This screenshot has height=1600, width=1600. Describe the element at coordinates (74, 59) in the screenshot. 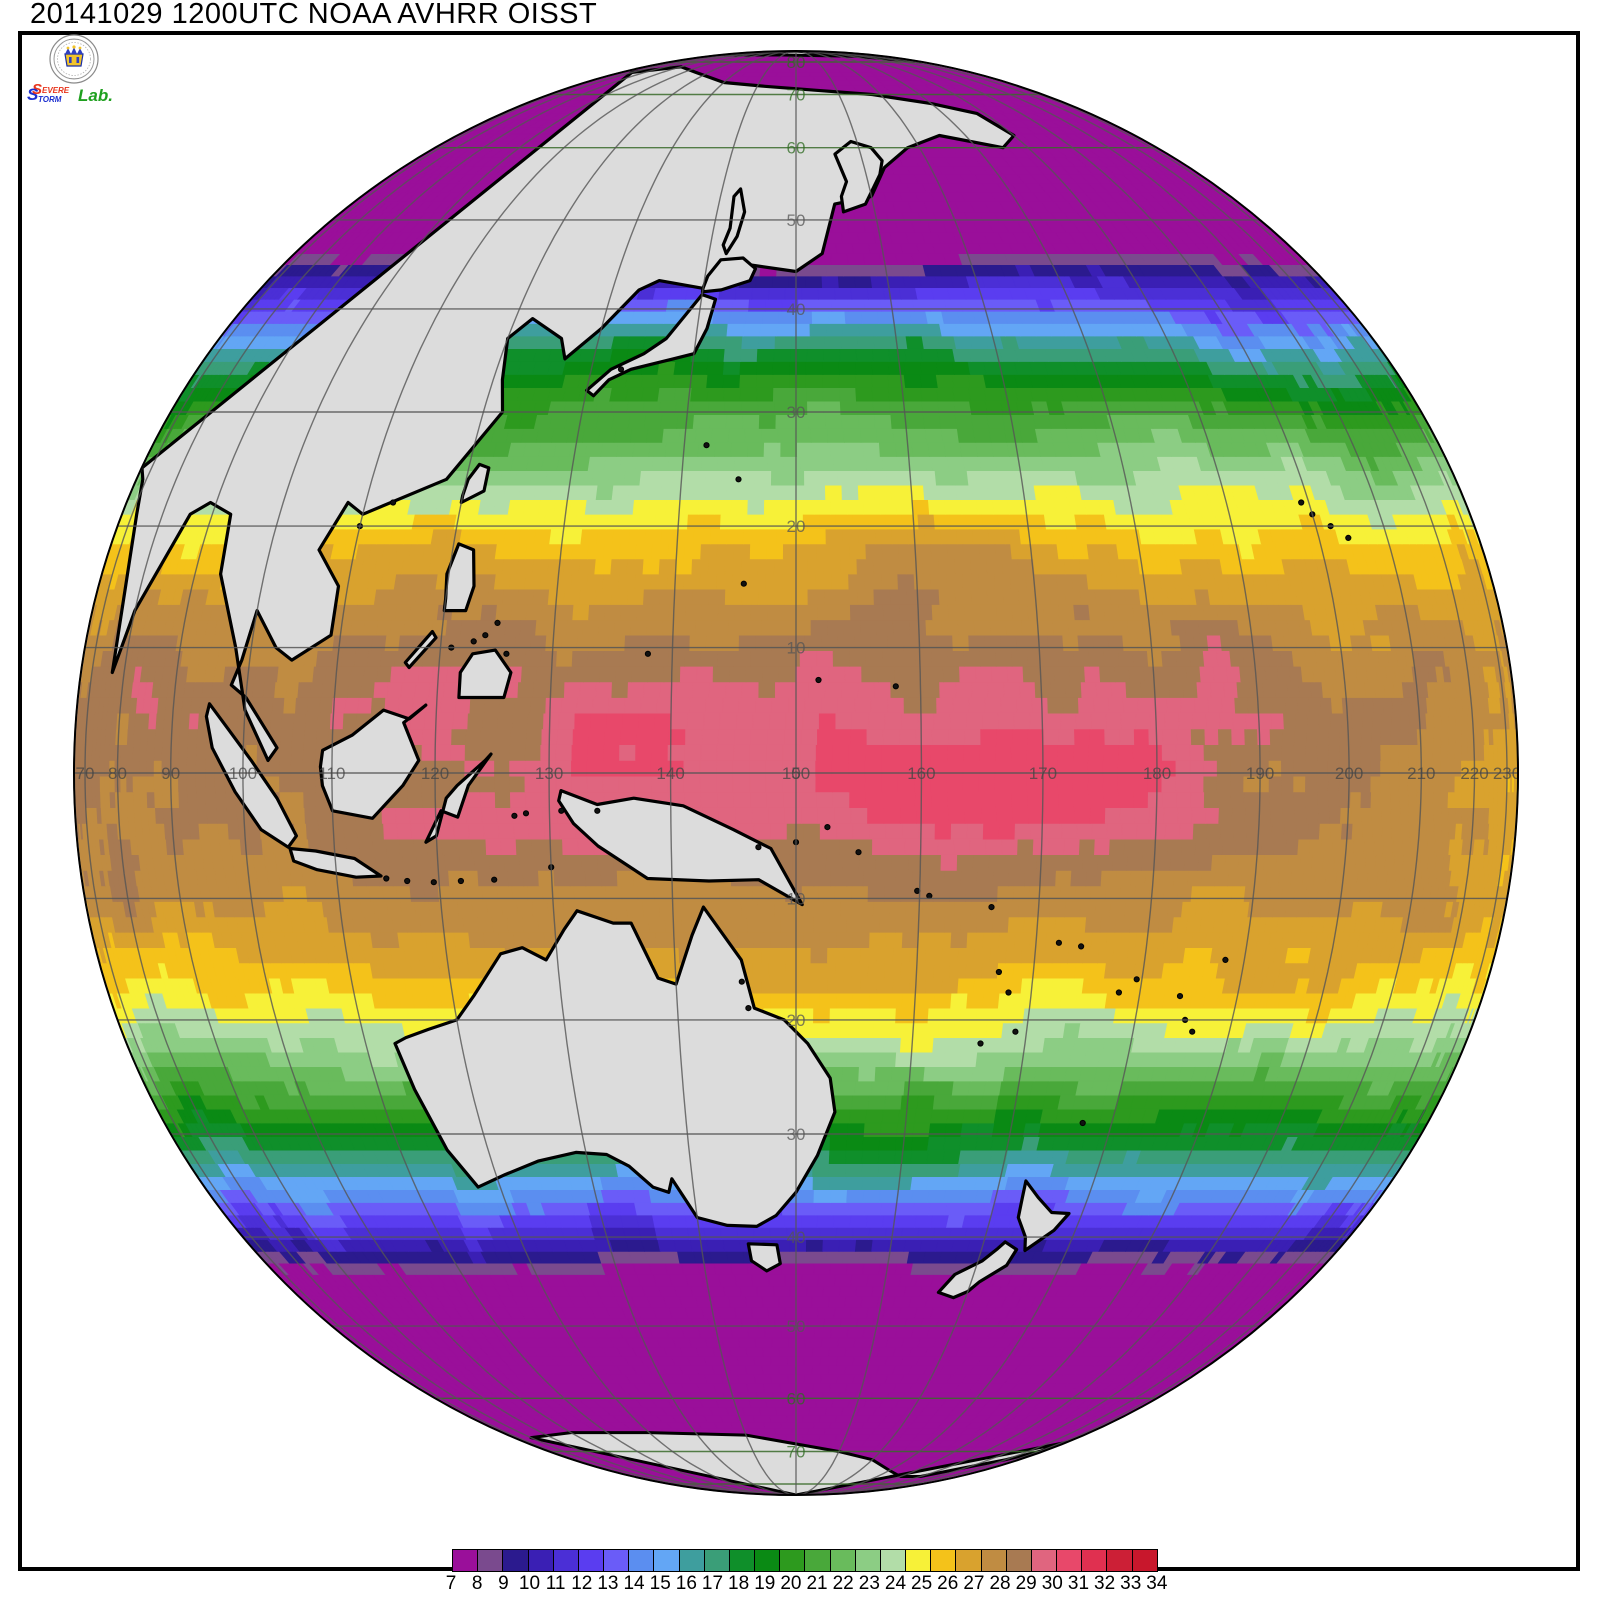

I see `agency-seal-icon: * * * * * * * * * *` at that location.